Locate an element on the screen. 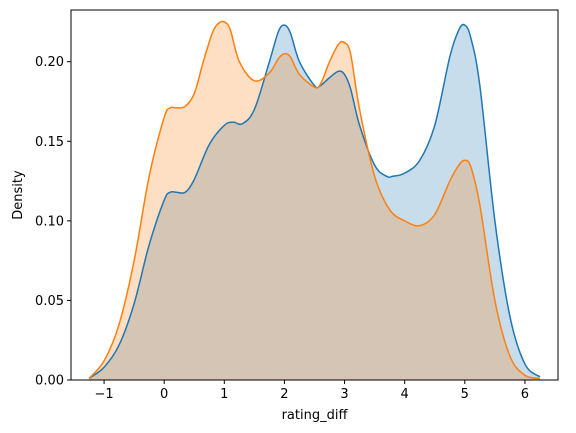 This screenshot has height=433, width=576. x-tick-label: 2 is located at coordinates (284, 394).